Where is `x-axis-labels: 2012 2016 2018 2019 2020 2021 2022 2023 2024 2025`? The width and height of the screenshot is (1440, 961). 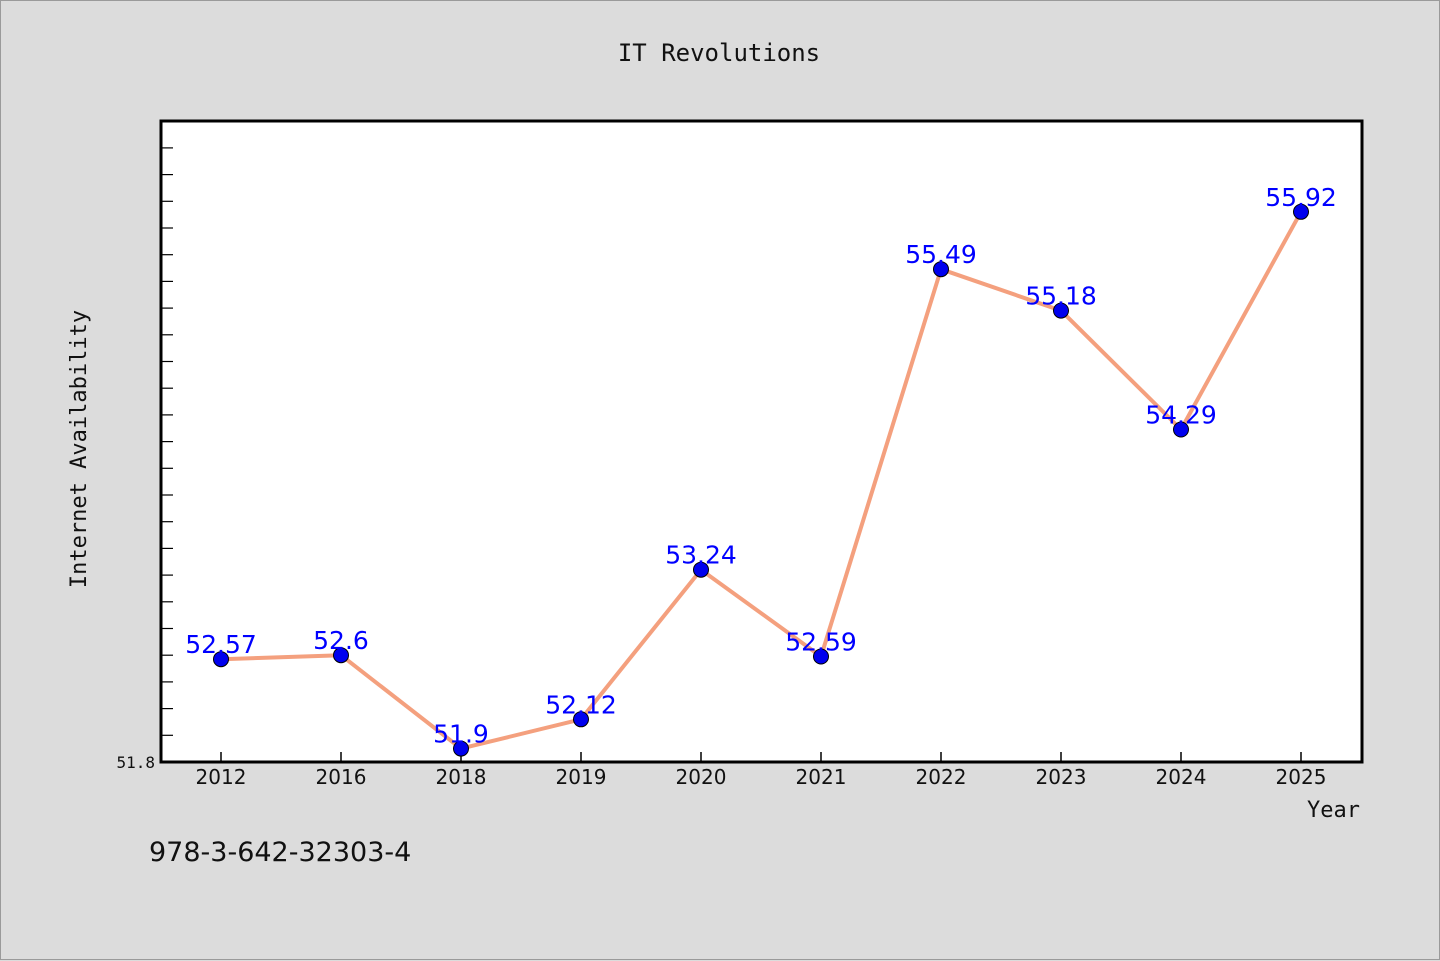
x-axis-labels: 2012 2016 2018 2019 2020 2021 2022 2023 2024 2025 is located at coordinates (761, 777).